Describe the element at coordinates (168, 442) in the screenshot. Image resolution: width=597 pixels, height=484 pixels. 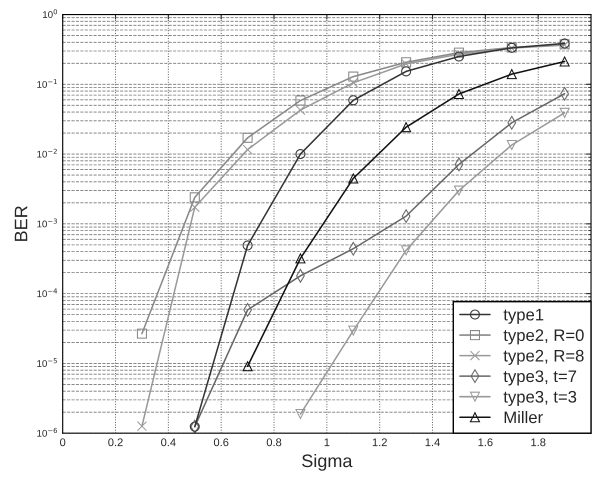
I see `x-tick-label: 0.4` at that location.